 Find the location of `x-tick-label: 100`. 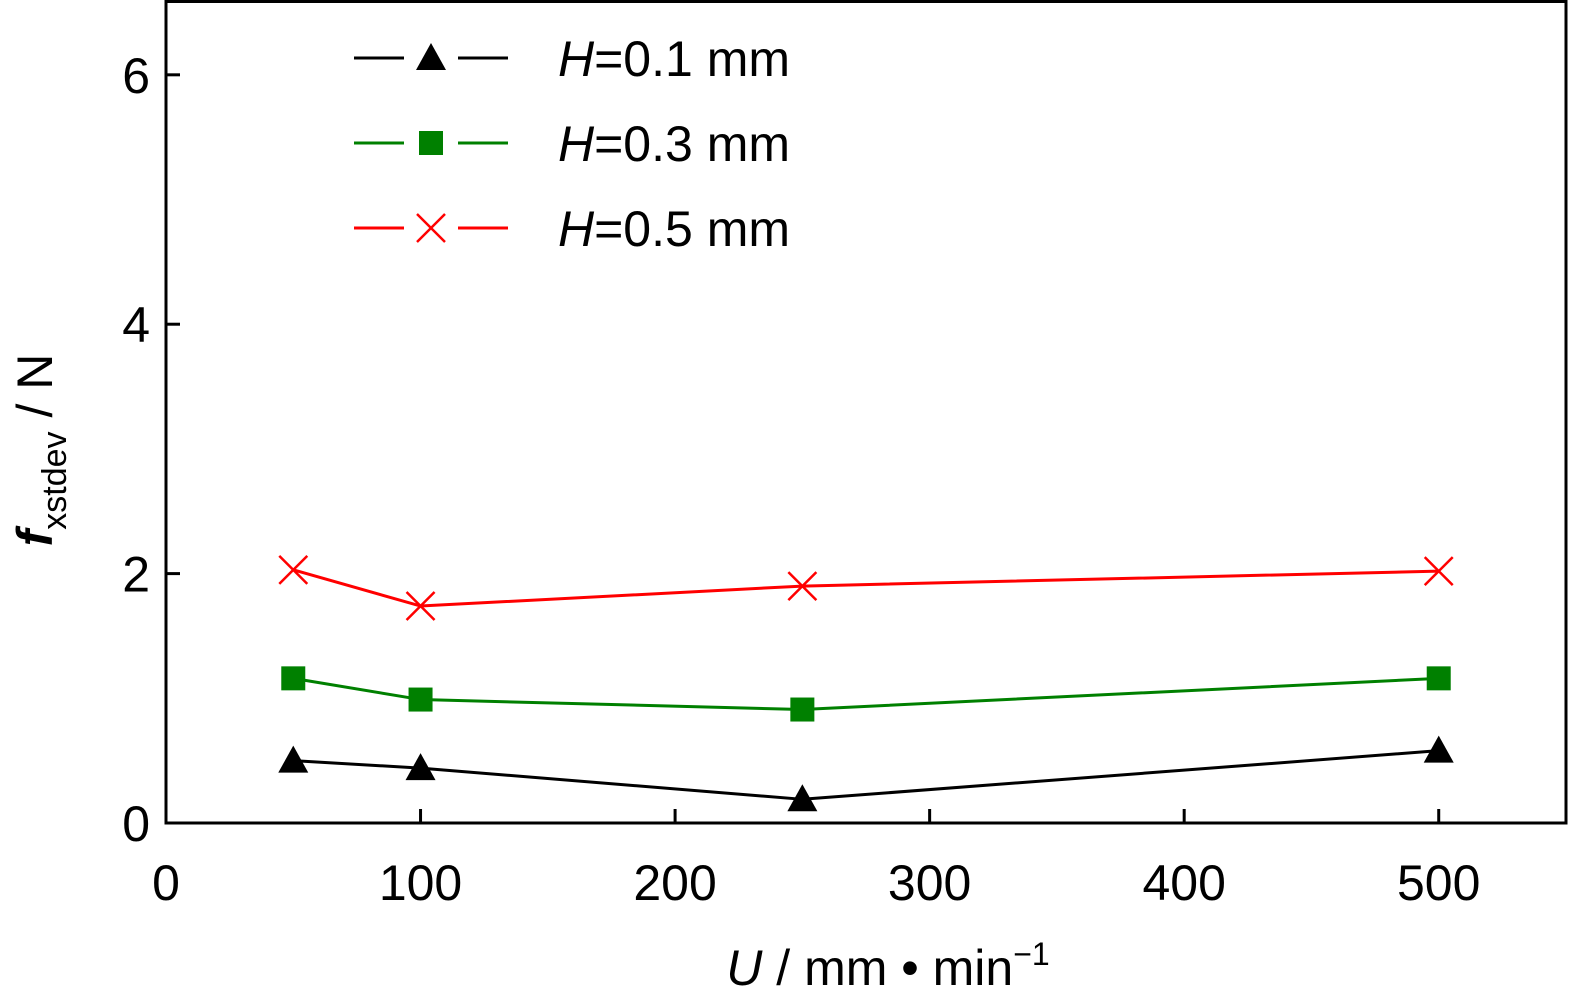

x-tick-label: 100 is located at coordinates (420, 883).